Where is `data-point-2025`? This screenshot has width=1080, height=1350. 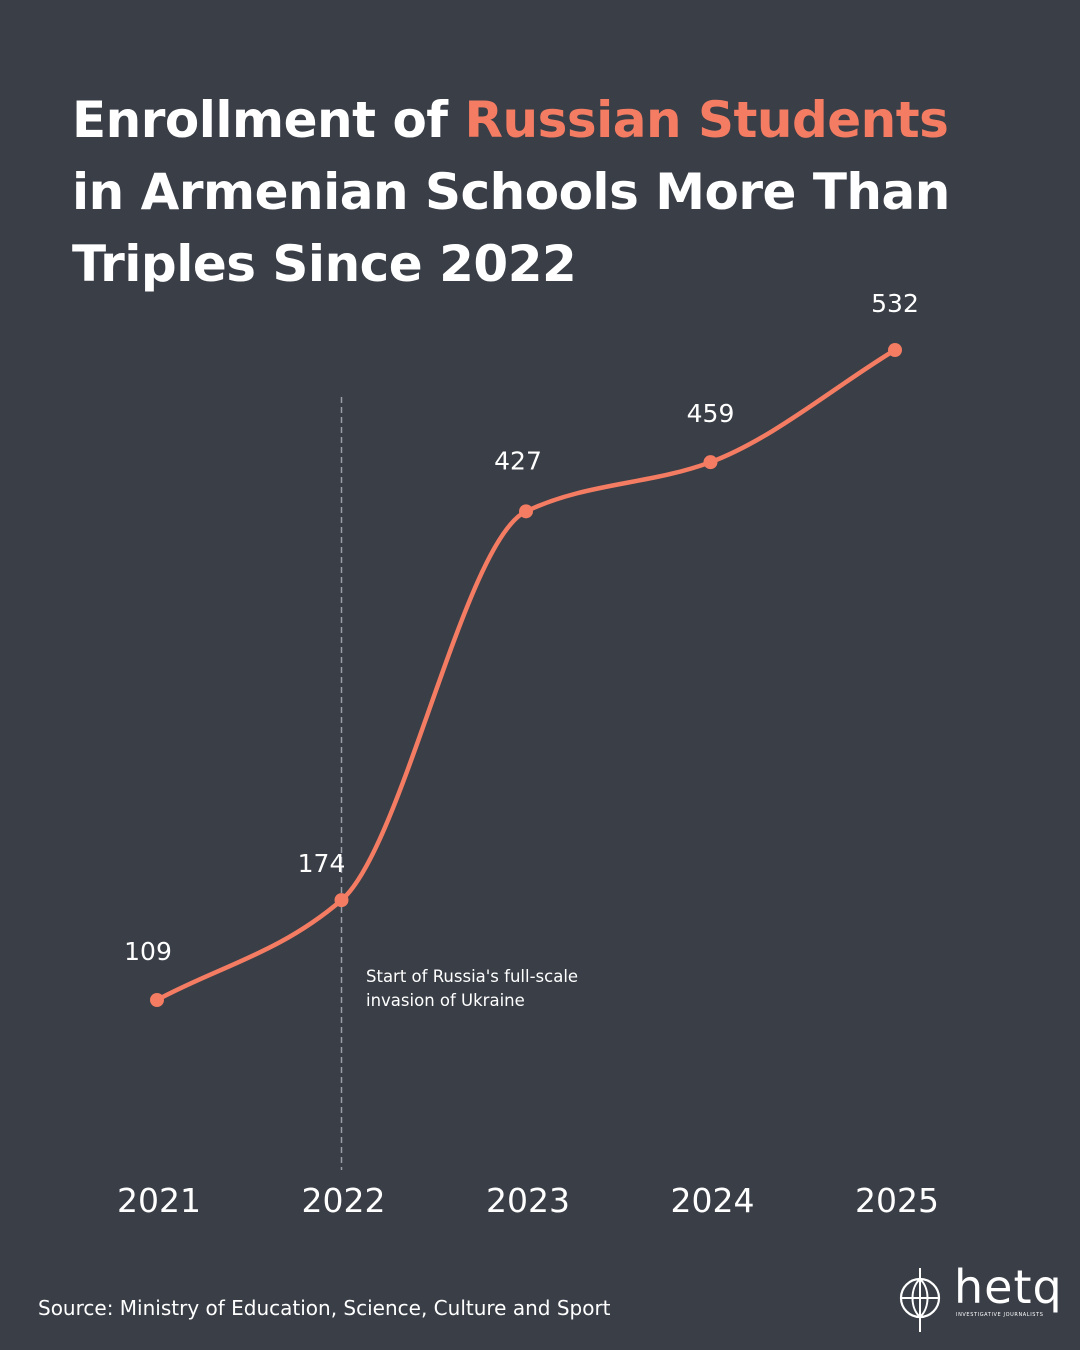 data-point-2025 is located at coordinates (895, 350).